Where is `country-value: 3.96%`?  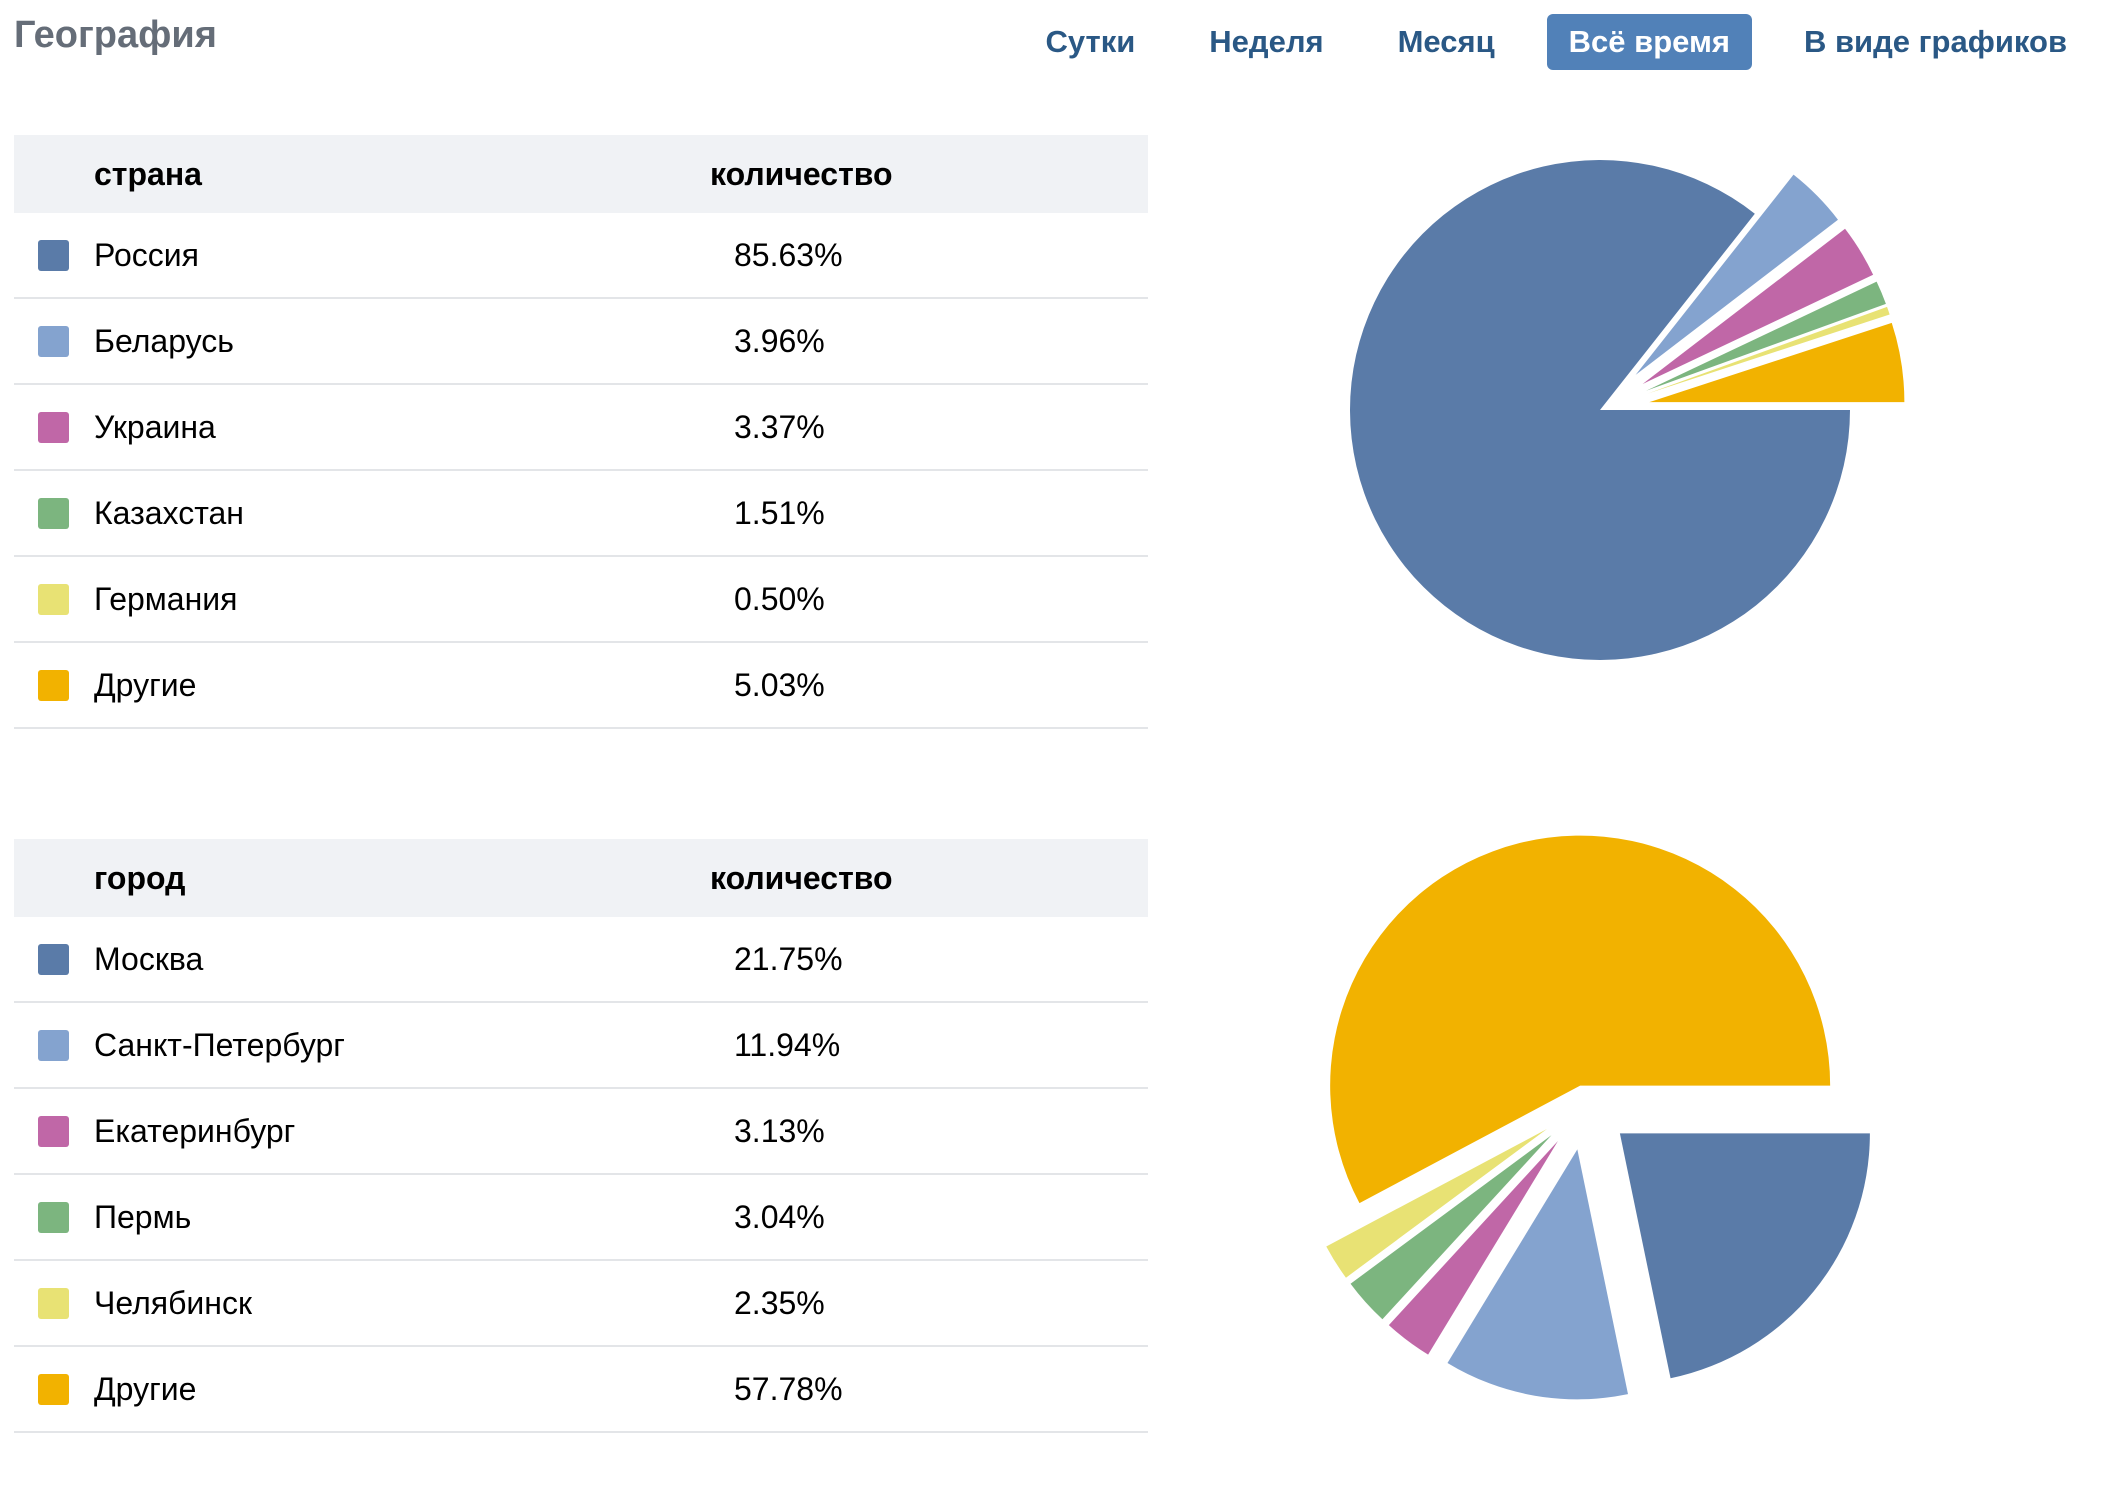
country-value: 3.96% is located at coordinates (779, 340).